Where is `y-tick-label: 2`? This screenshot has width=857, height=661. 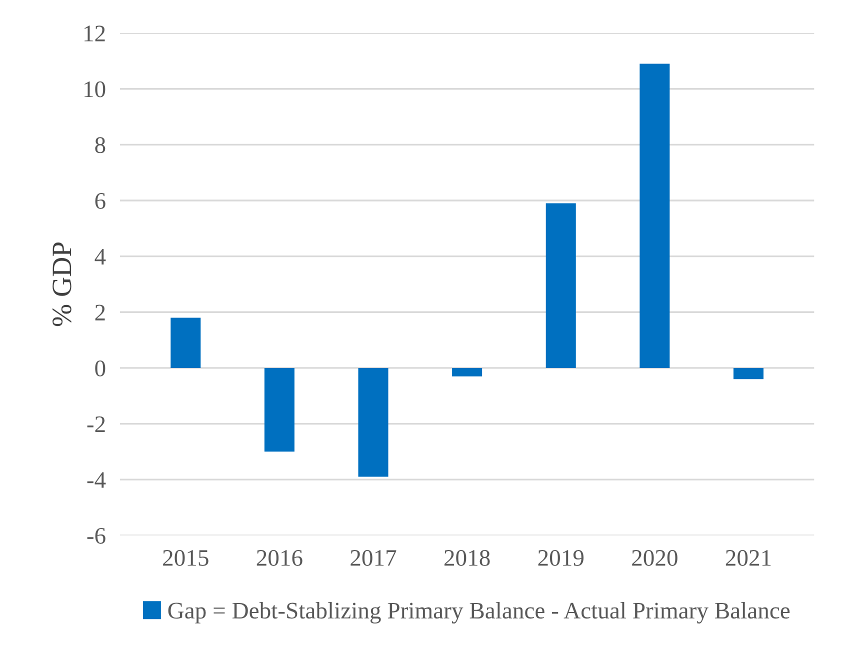
y-tick-label: 2 is located at coordinates (100, 312).